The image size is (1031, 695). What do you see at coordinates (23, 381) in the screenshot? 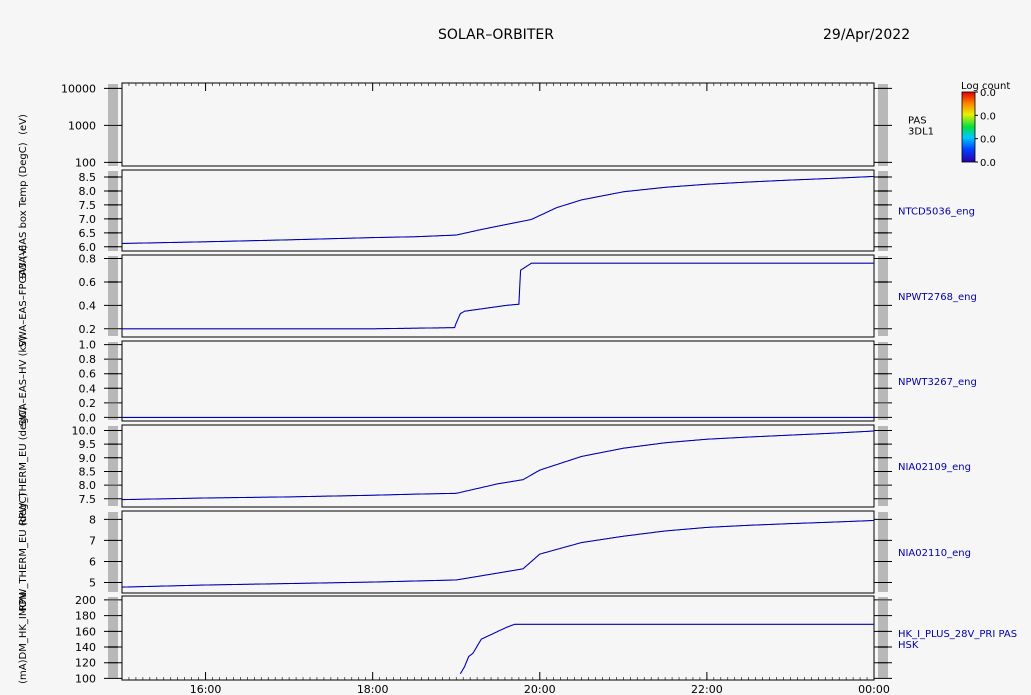
I see `y-axis-label: SWA–EAS–HV (kV)` at bounding box center [23, 381].